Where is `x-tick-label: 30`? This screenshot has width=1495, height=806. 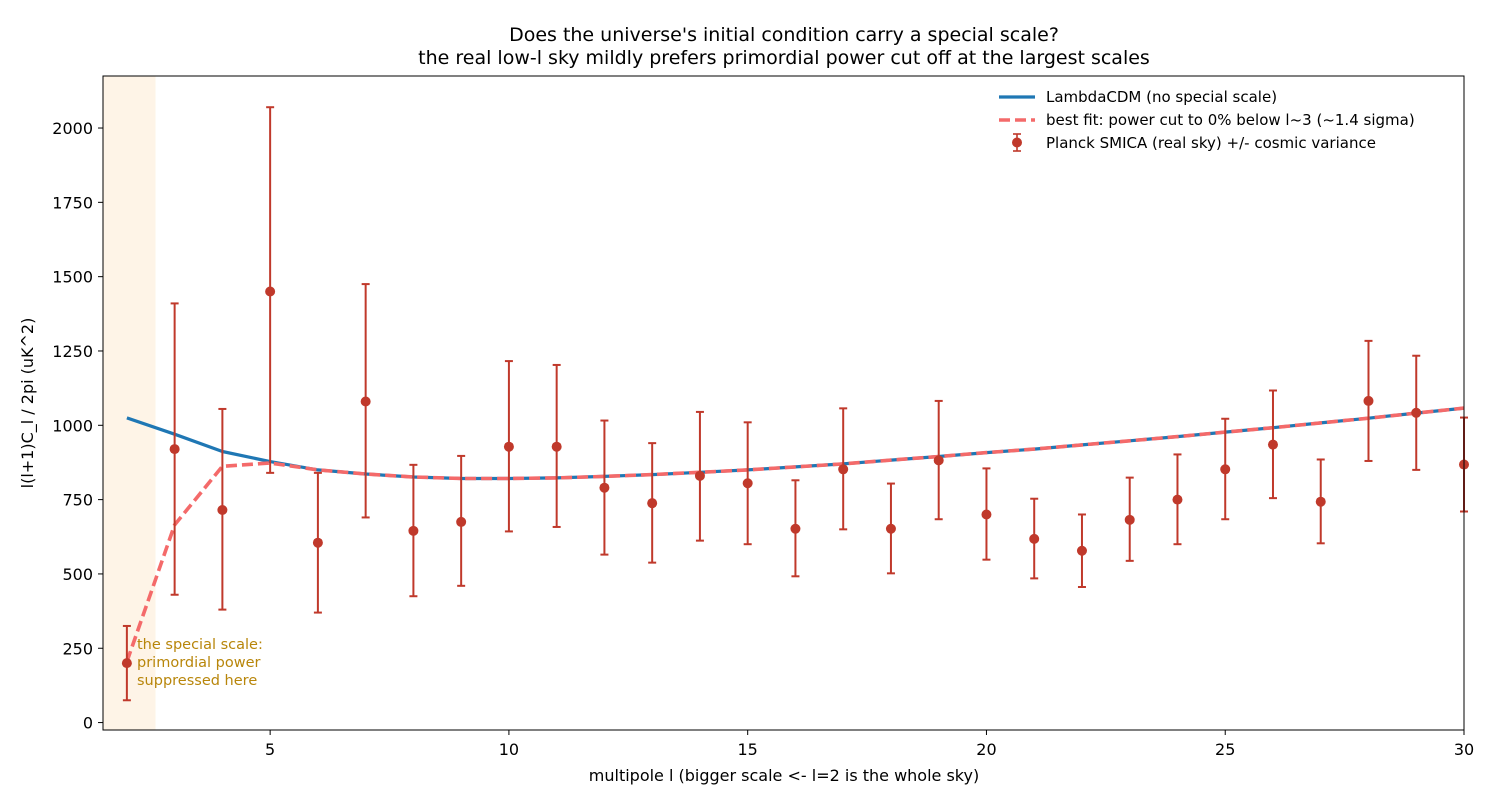
x-tick-label: 30 is located at coordinates (1464, 749).